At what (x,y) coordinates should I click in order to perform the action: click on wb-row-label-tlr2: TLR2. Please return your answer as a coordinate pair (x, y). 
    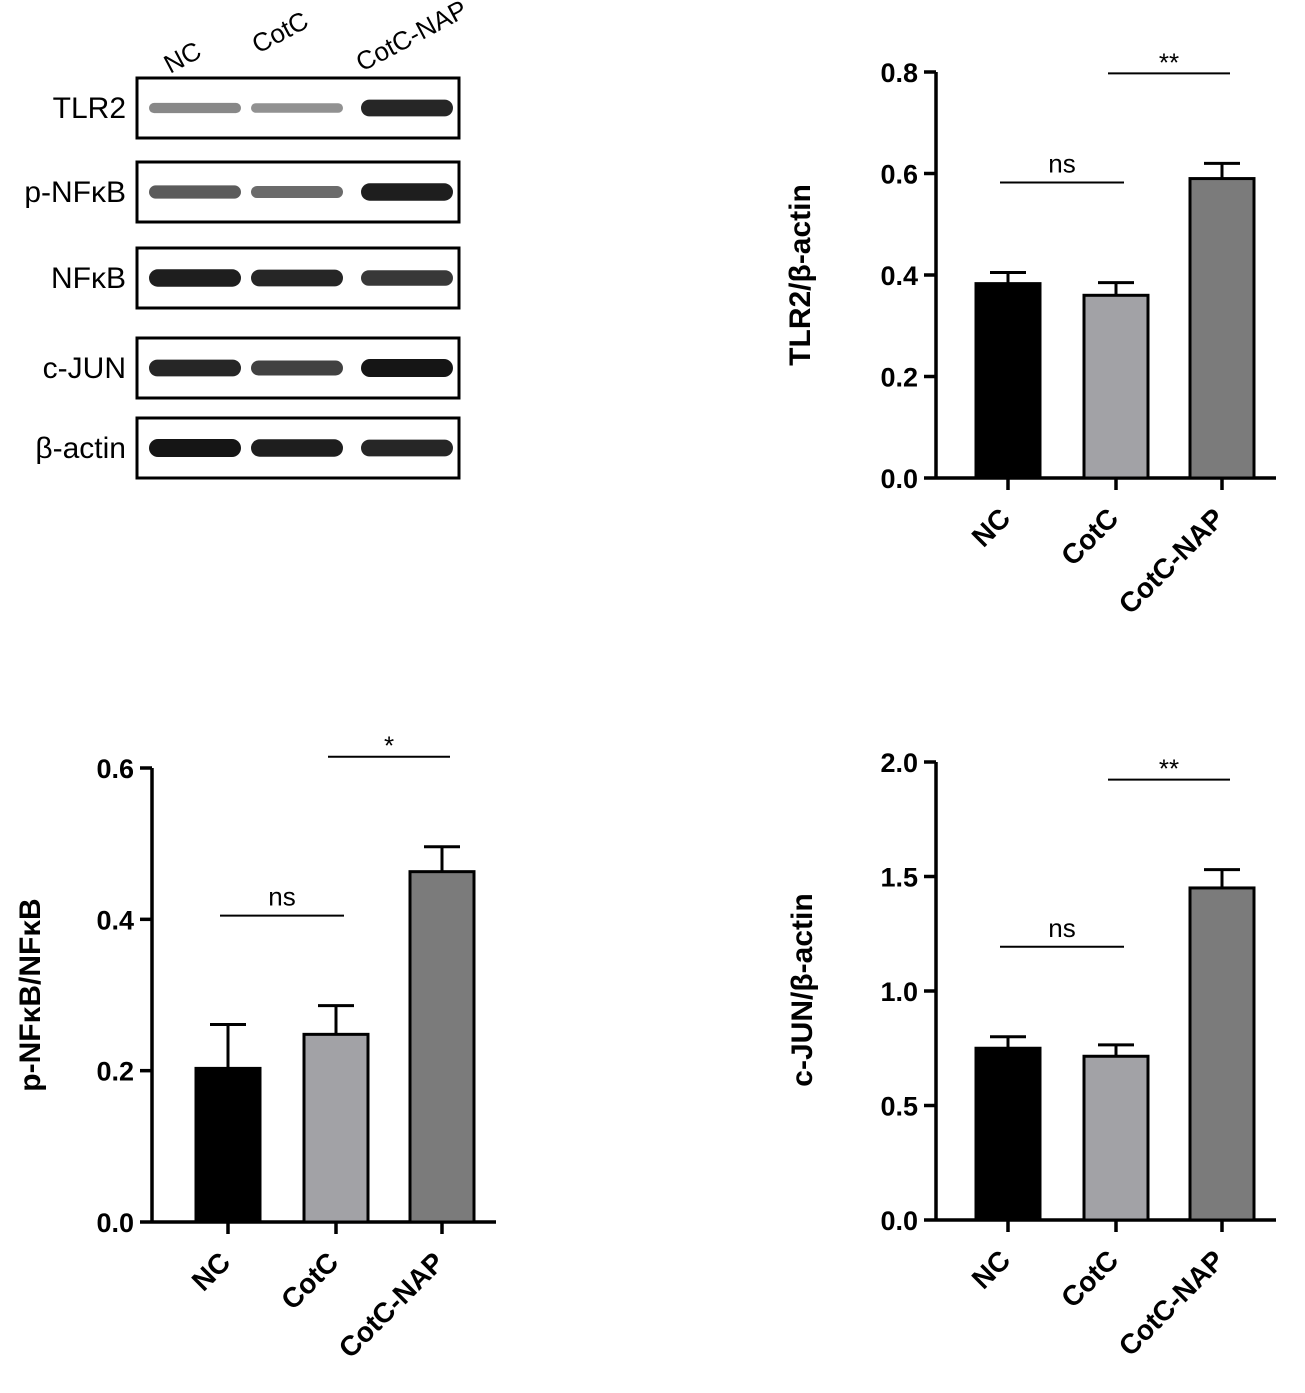
    Looking at the image, I should click on (89, 108).